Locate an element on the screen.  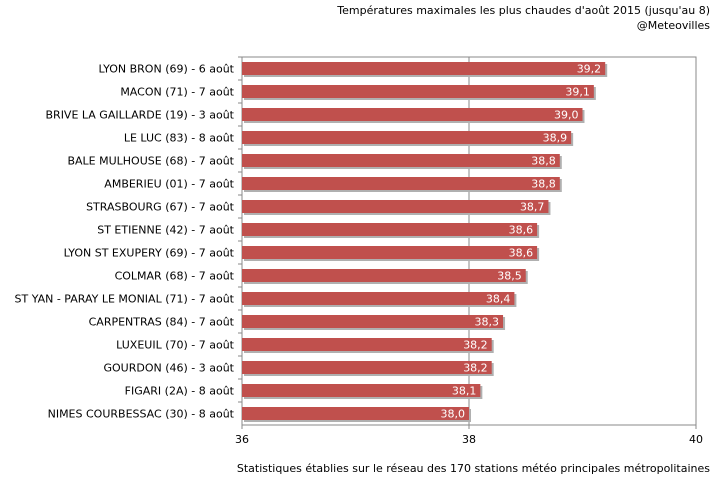
data-label: 38,9 is located at coordinates (555, 138).